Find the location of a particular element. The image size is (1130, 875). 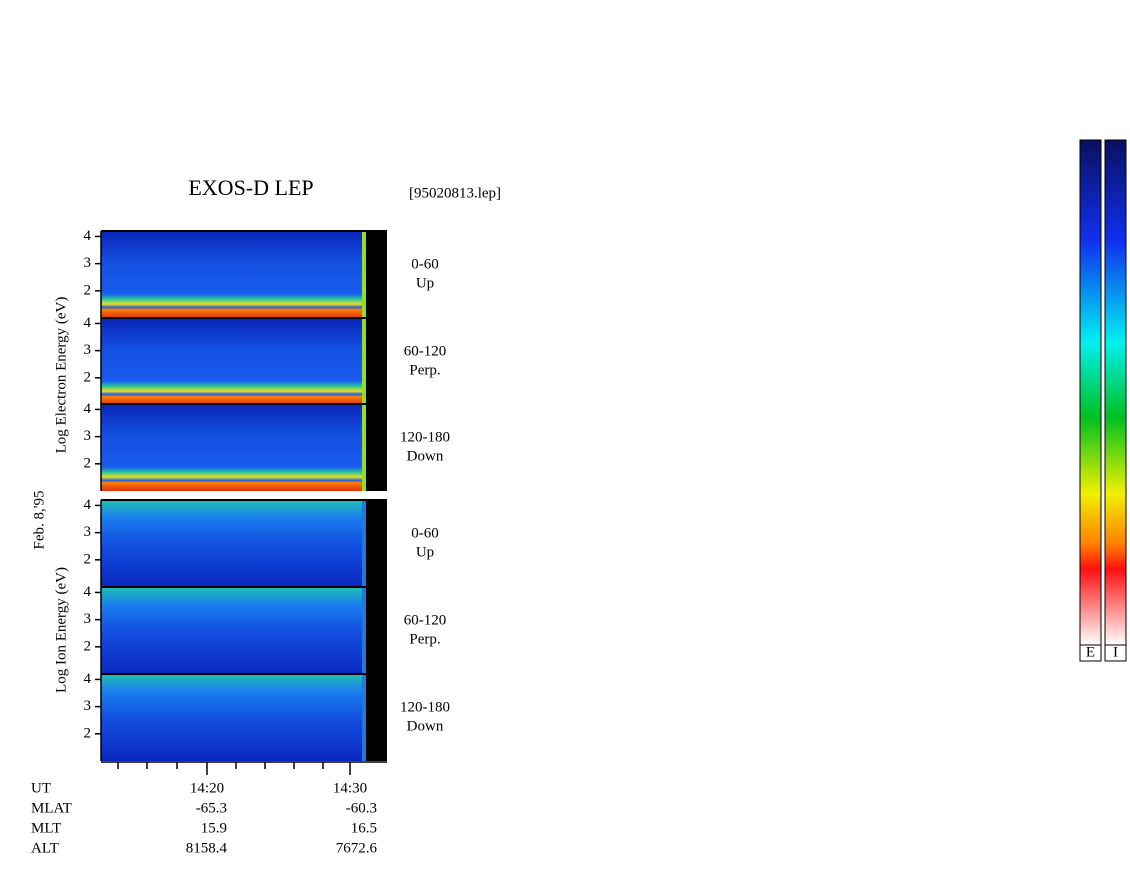

ephemeris-value: 7672.6 is located at coordinates (357, 848).